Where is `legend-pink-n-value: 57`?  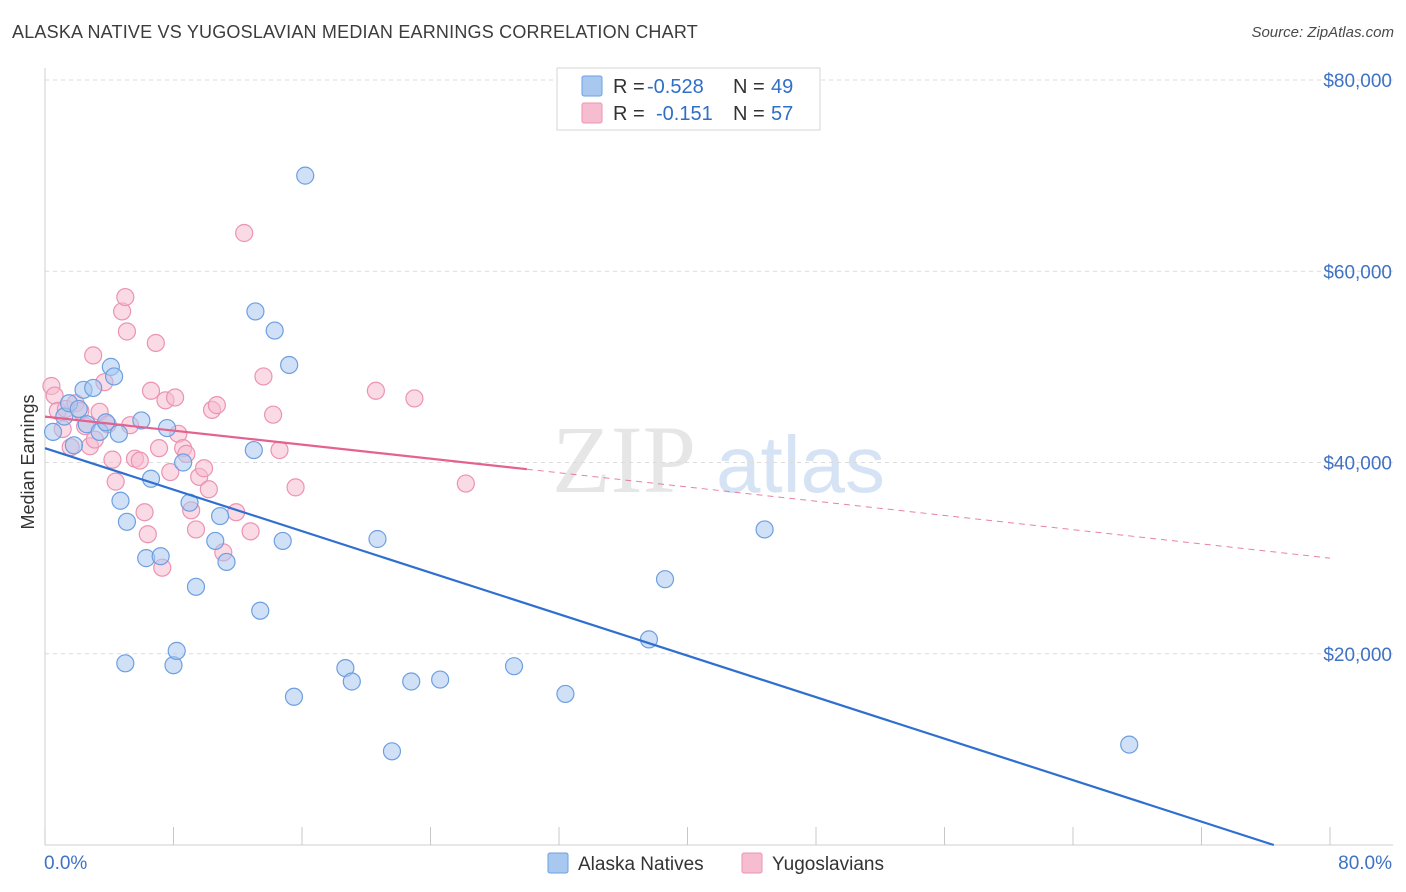
legend-pink-n-value: 57 is located at coordinates (782, 114).